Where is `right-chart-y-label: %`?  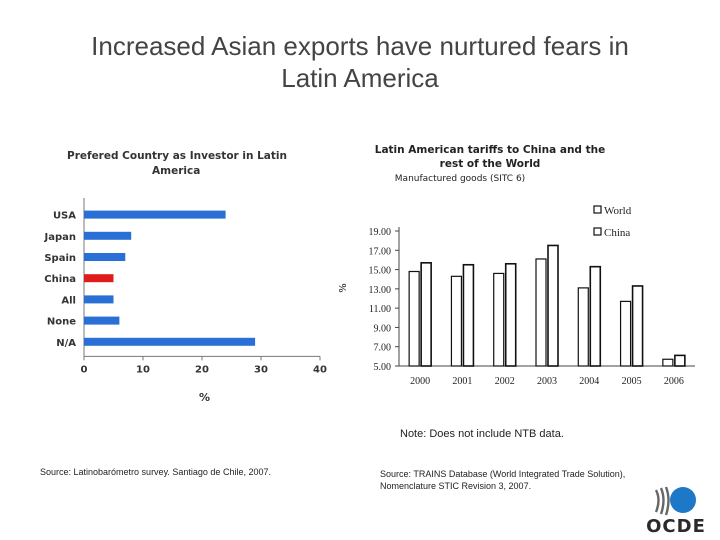
right-chart-y-label: % is located at coordinates (343, 288).